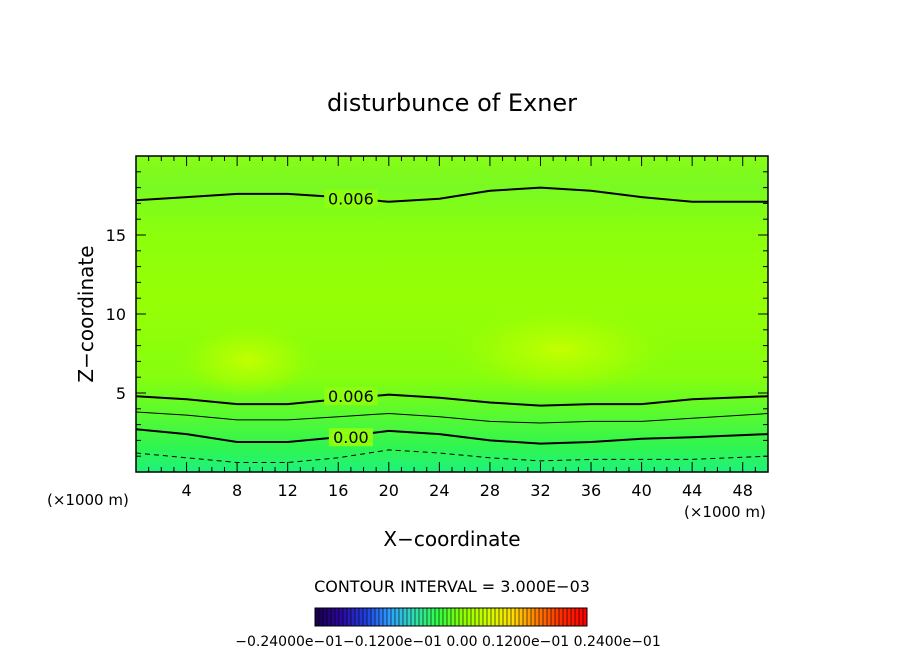  Describe the element at coordinates (743, 490) in the screenshot. I see `x-tick-label: 48` at that location.